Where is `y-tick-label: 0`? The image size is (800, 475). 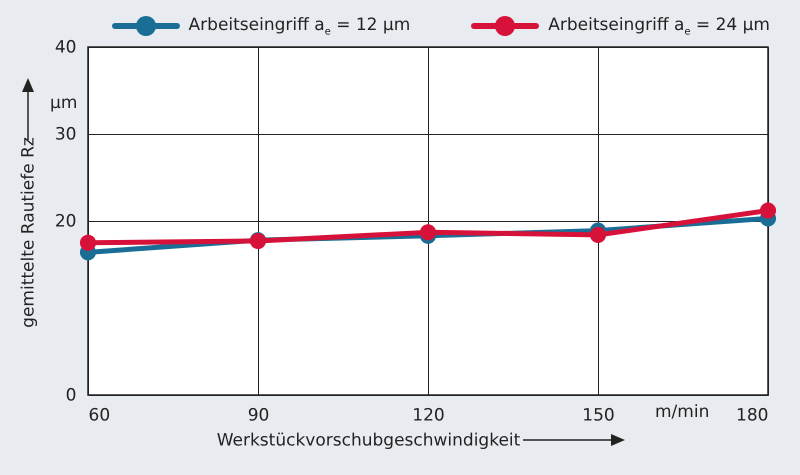
y-tick-label: 0 is located at coordinates (71, 396).